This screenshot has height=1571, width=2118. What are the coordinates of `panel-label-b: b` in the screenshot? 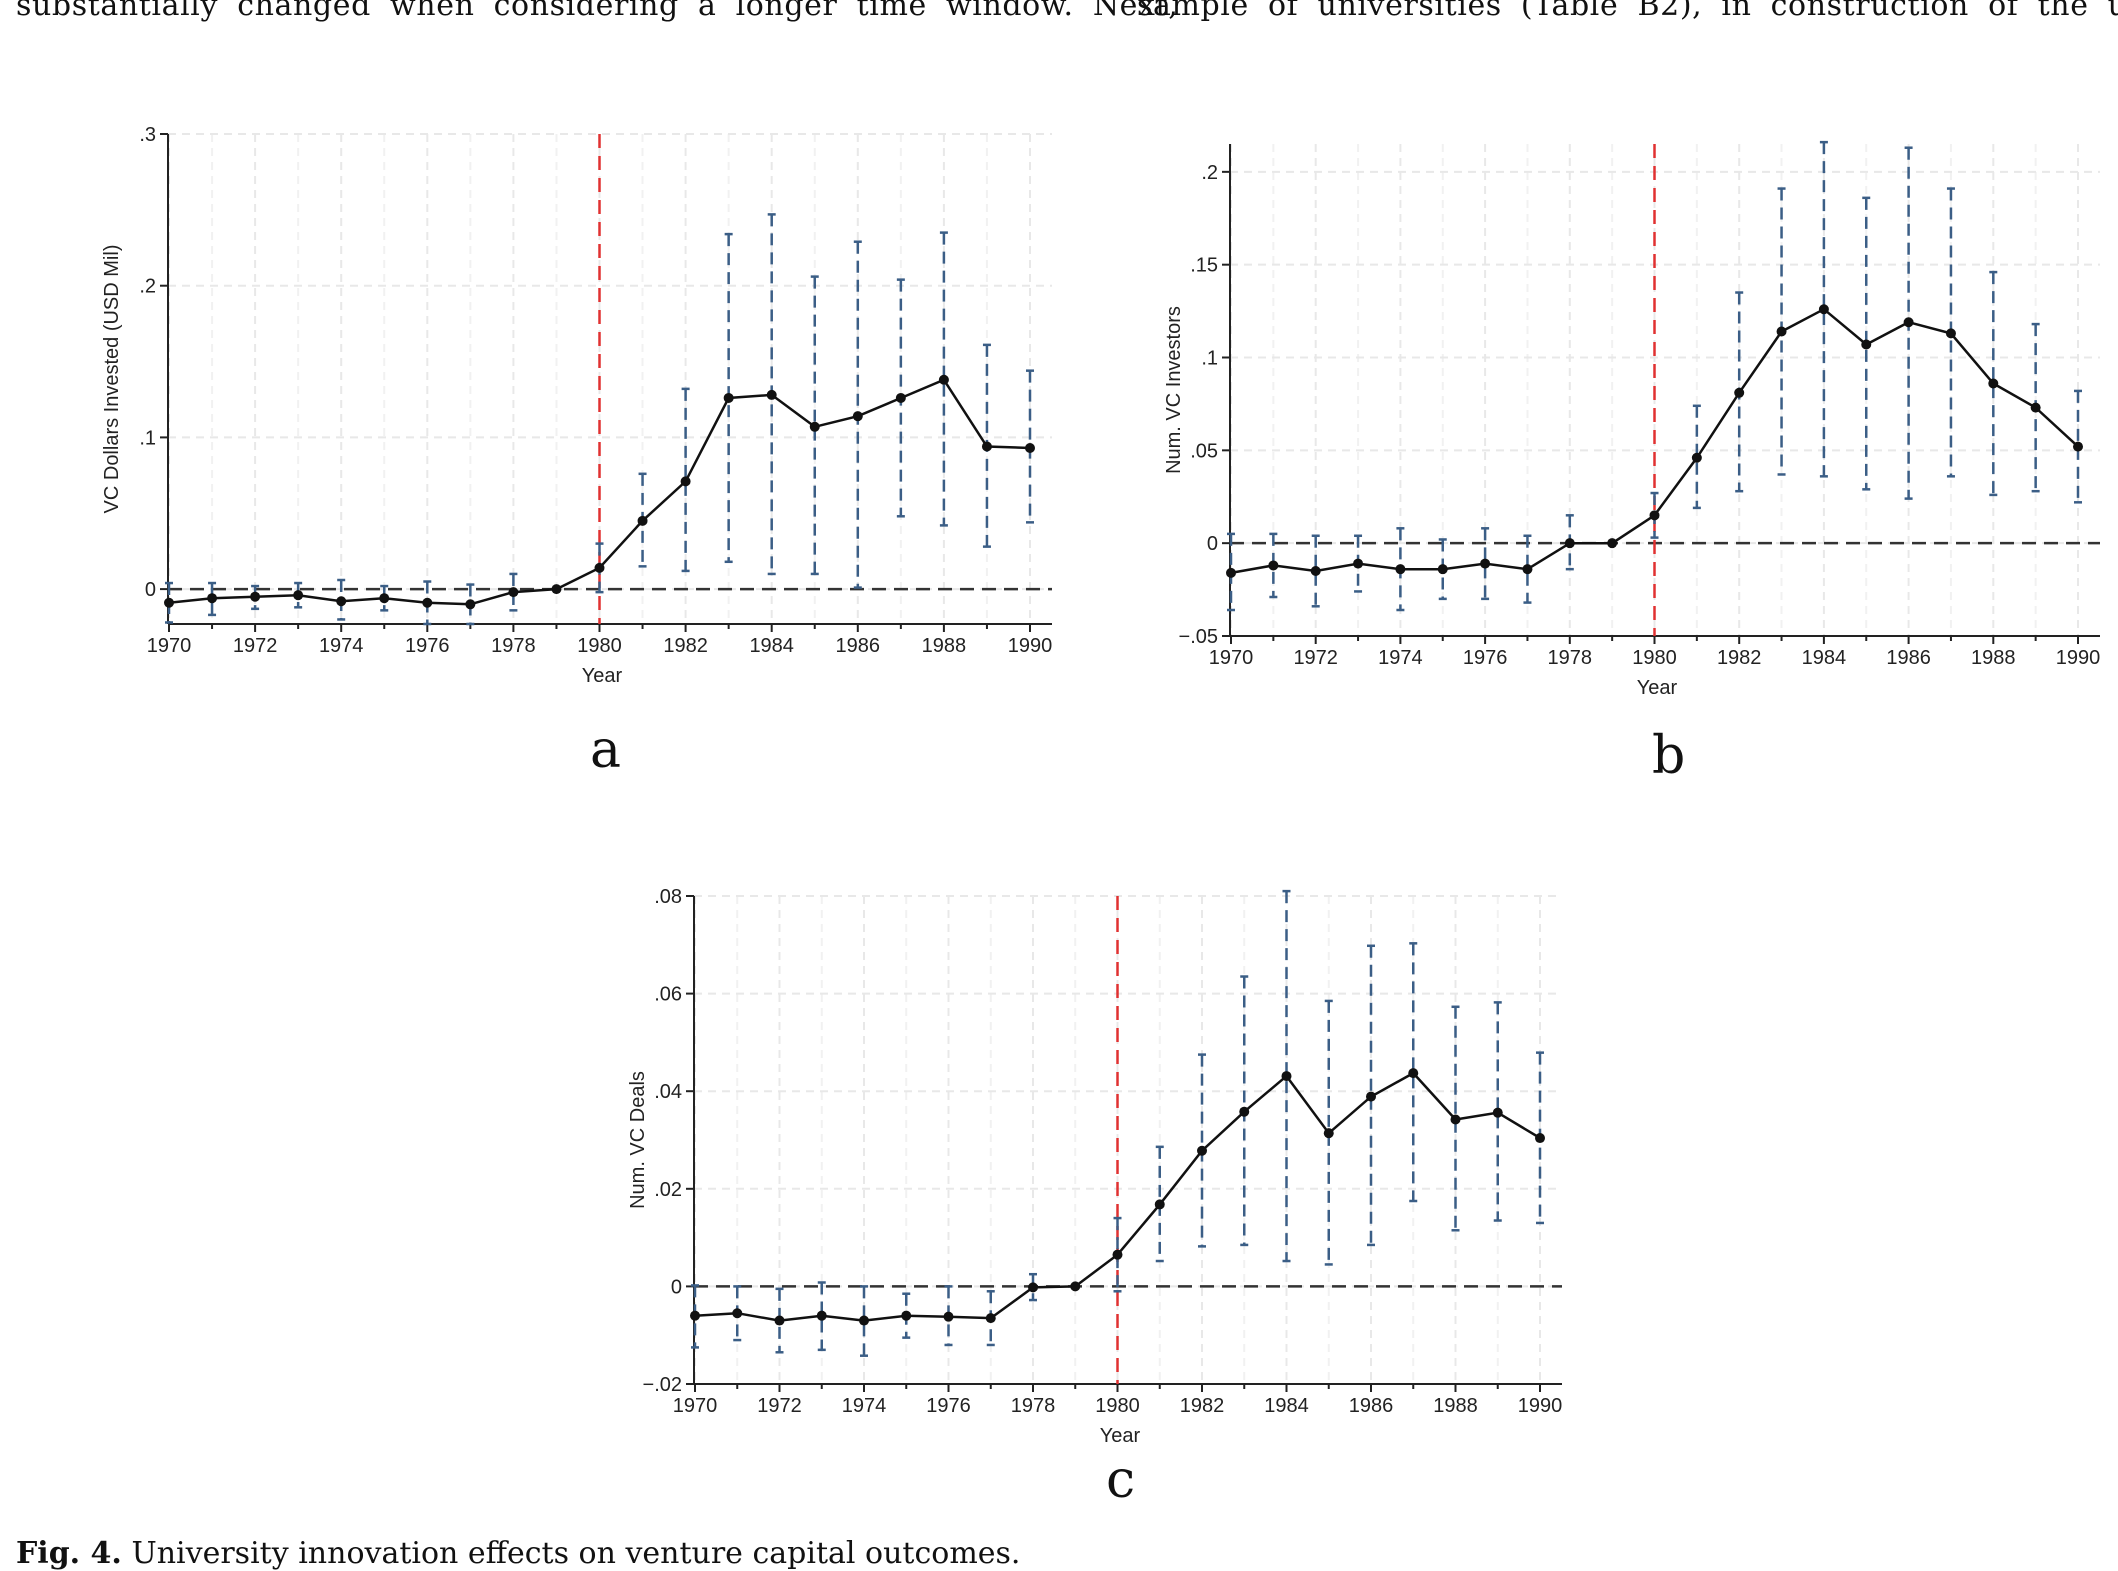 It's located at (1669, 756).